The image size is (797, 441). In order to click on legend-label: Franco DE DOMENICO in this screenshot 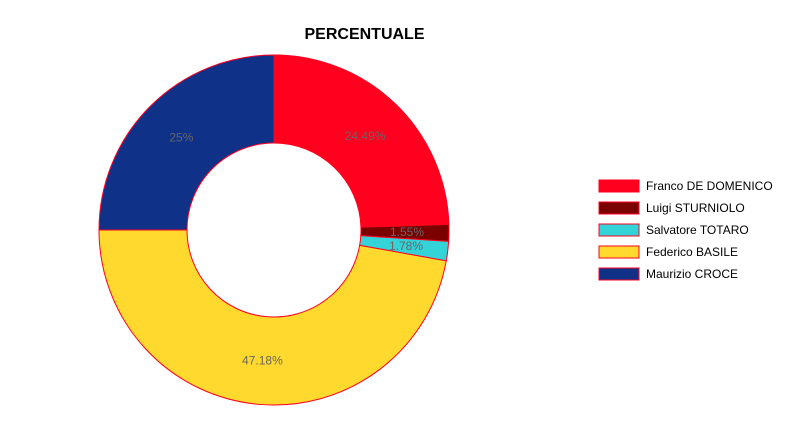, I will do `click(709, 186)`.